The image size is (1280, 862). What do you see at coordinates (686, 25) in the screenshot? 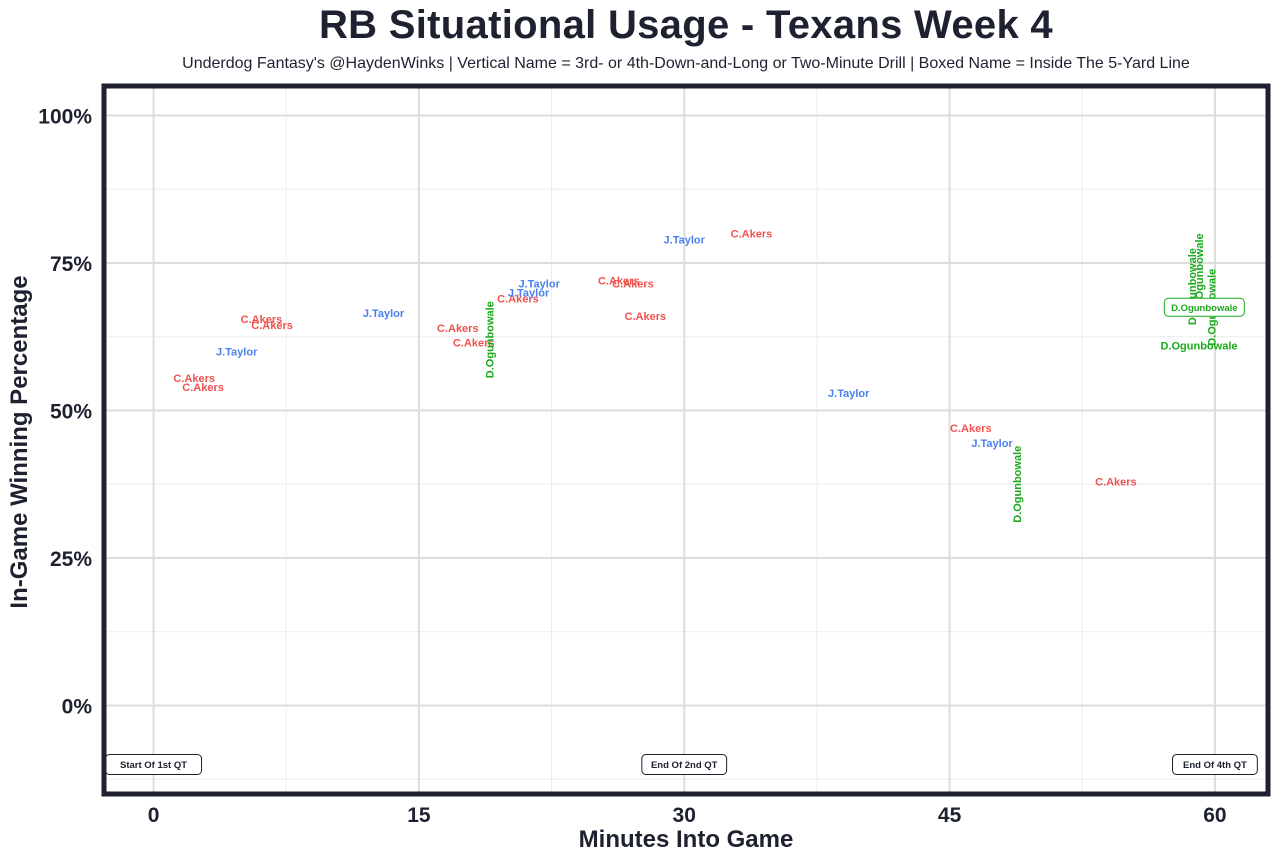
I see `chart-title: RB Situational Usage - Texans Week 4` at bounding box center [686, 25].